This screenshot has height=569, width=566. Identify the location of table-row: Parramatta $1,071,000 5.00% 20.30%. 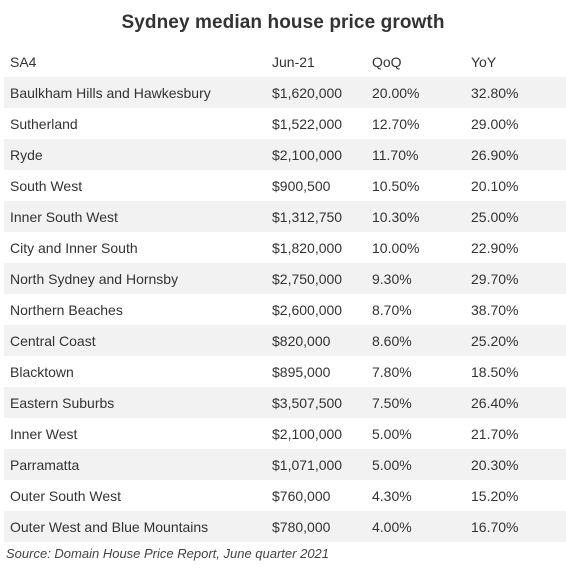
(285, 464).